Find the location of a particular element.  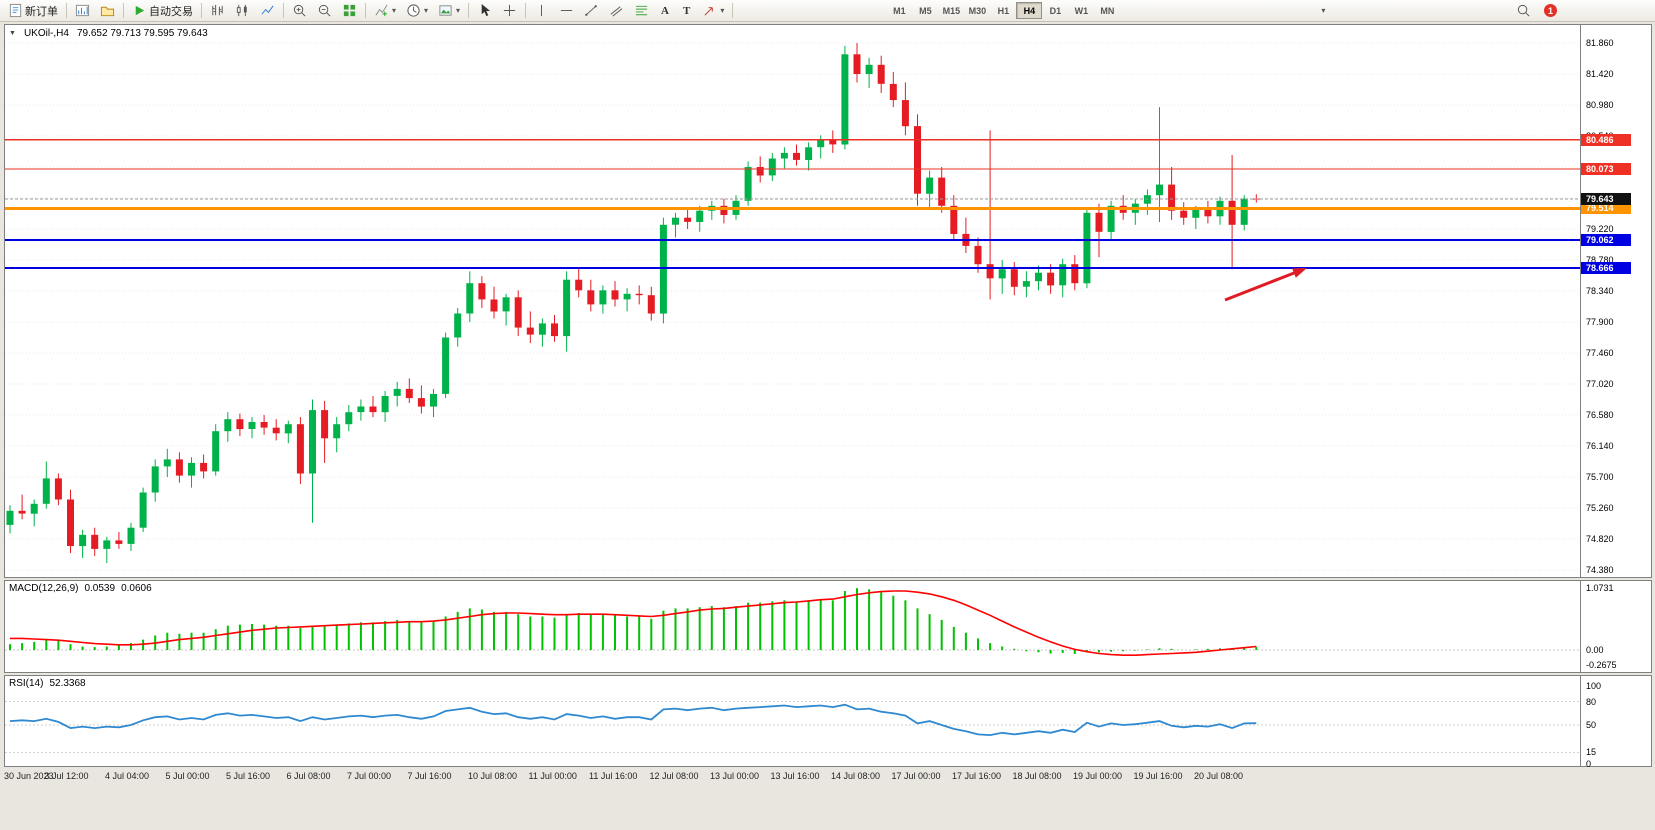

macd-scale is located at coordinates (1616, 626).